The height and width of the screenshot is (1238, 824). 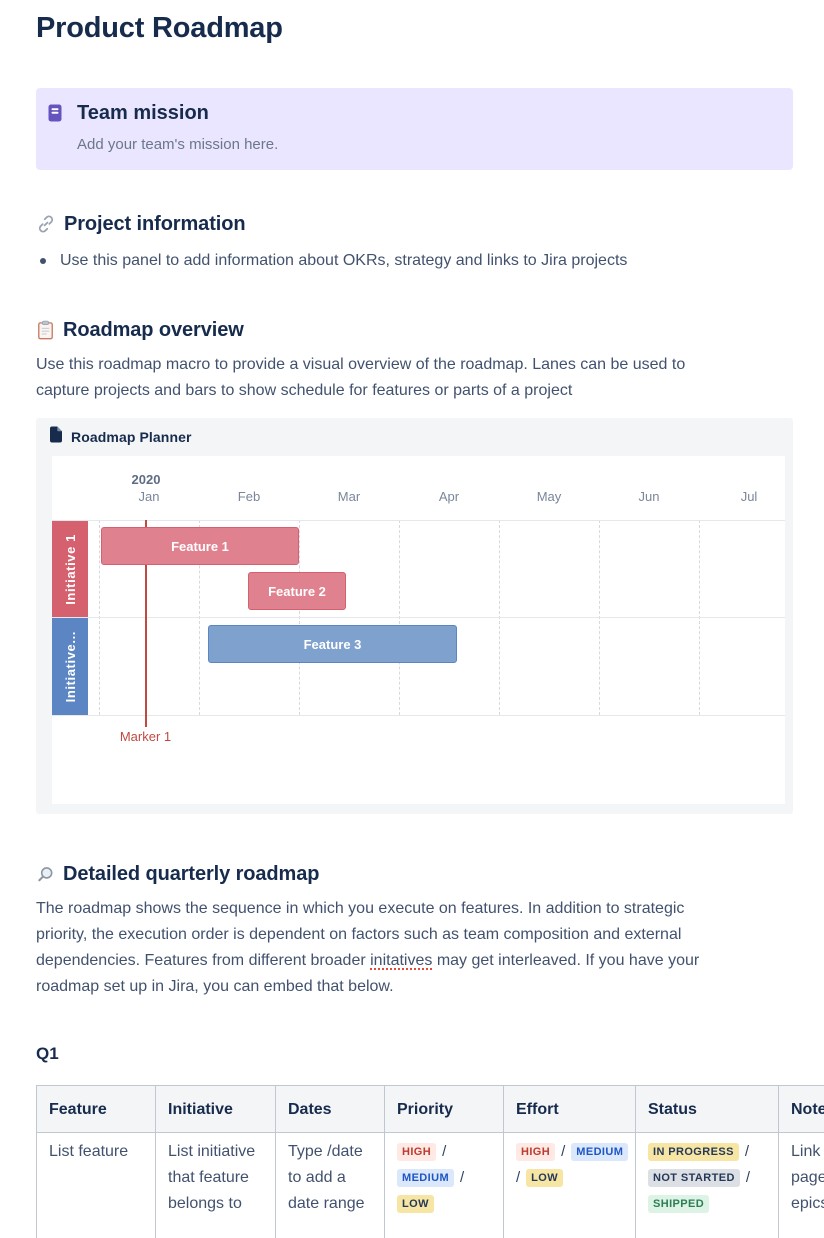 I want to click on bullet-dot, so click(x=43, y=261).